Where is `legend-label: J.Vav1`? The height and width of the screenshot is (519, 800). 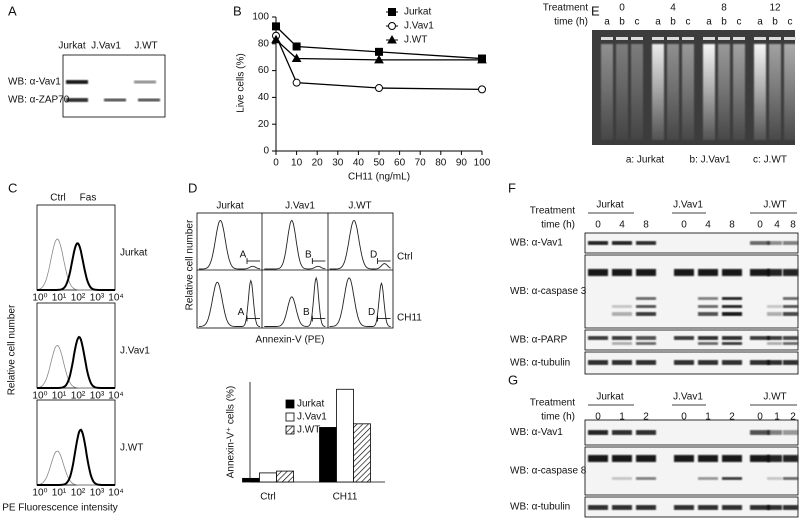 legend-label: J.Vav1 is located at coordinates (419, 26).